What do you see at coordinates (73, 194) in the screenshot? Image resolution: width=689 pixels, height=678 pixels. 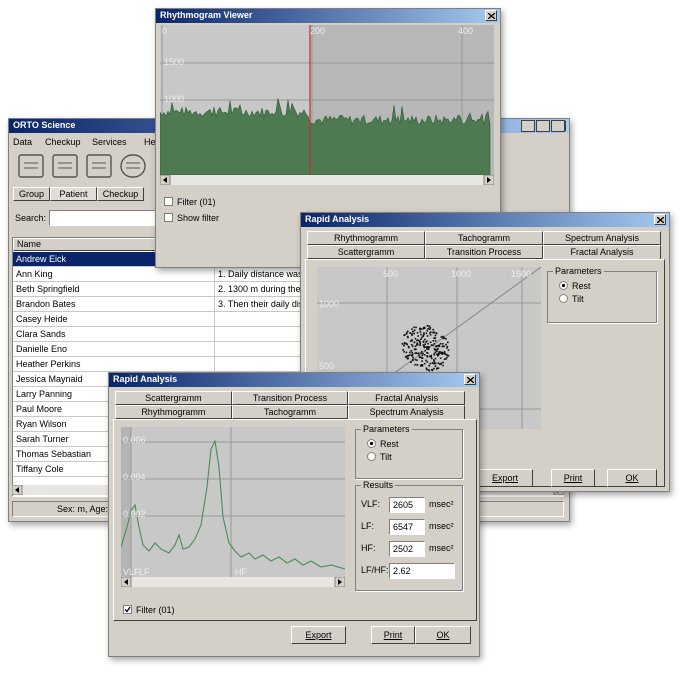 I see `tab: Patient` at bounding box center [73, 194].